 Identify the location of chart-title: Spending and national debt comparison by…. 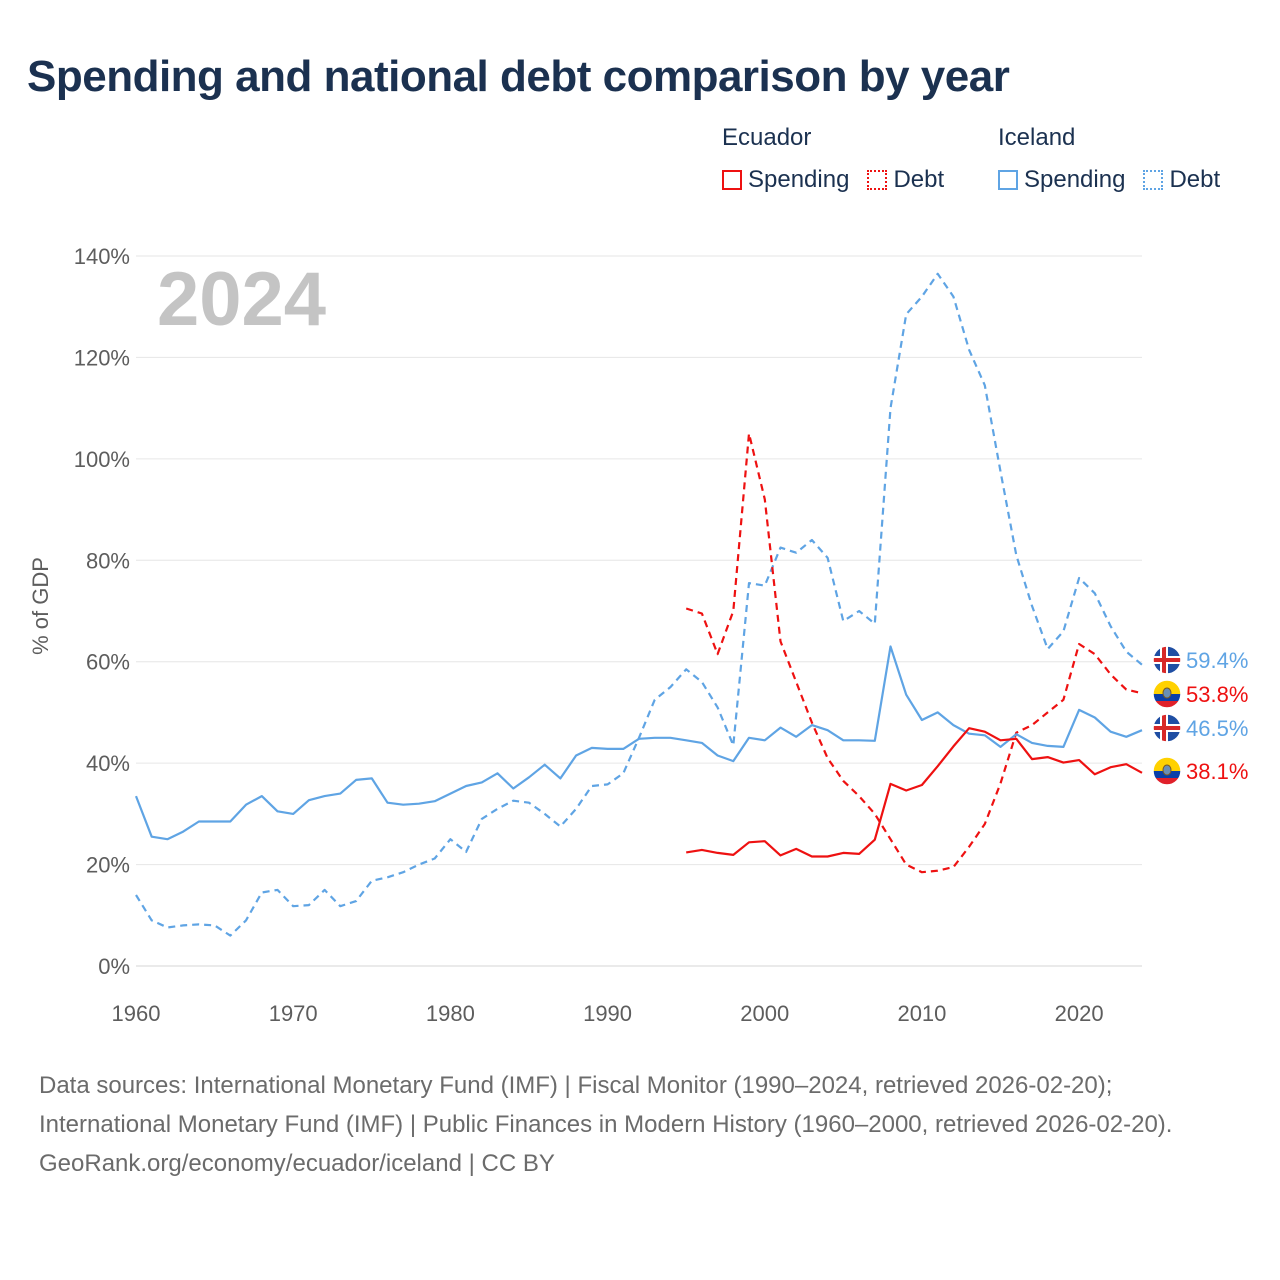
(518, 76).